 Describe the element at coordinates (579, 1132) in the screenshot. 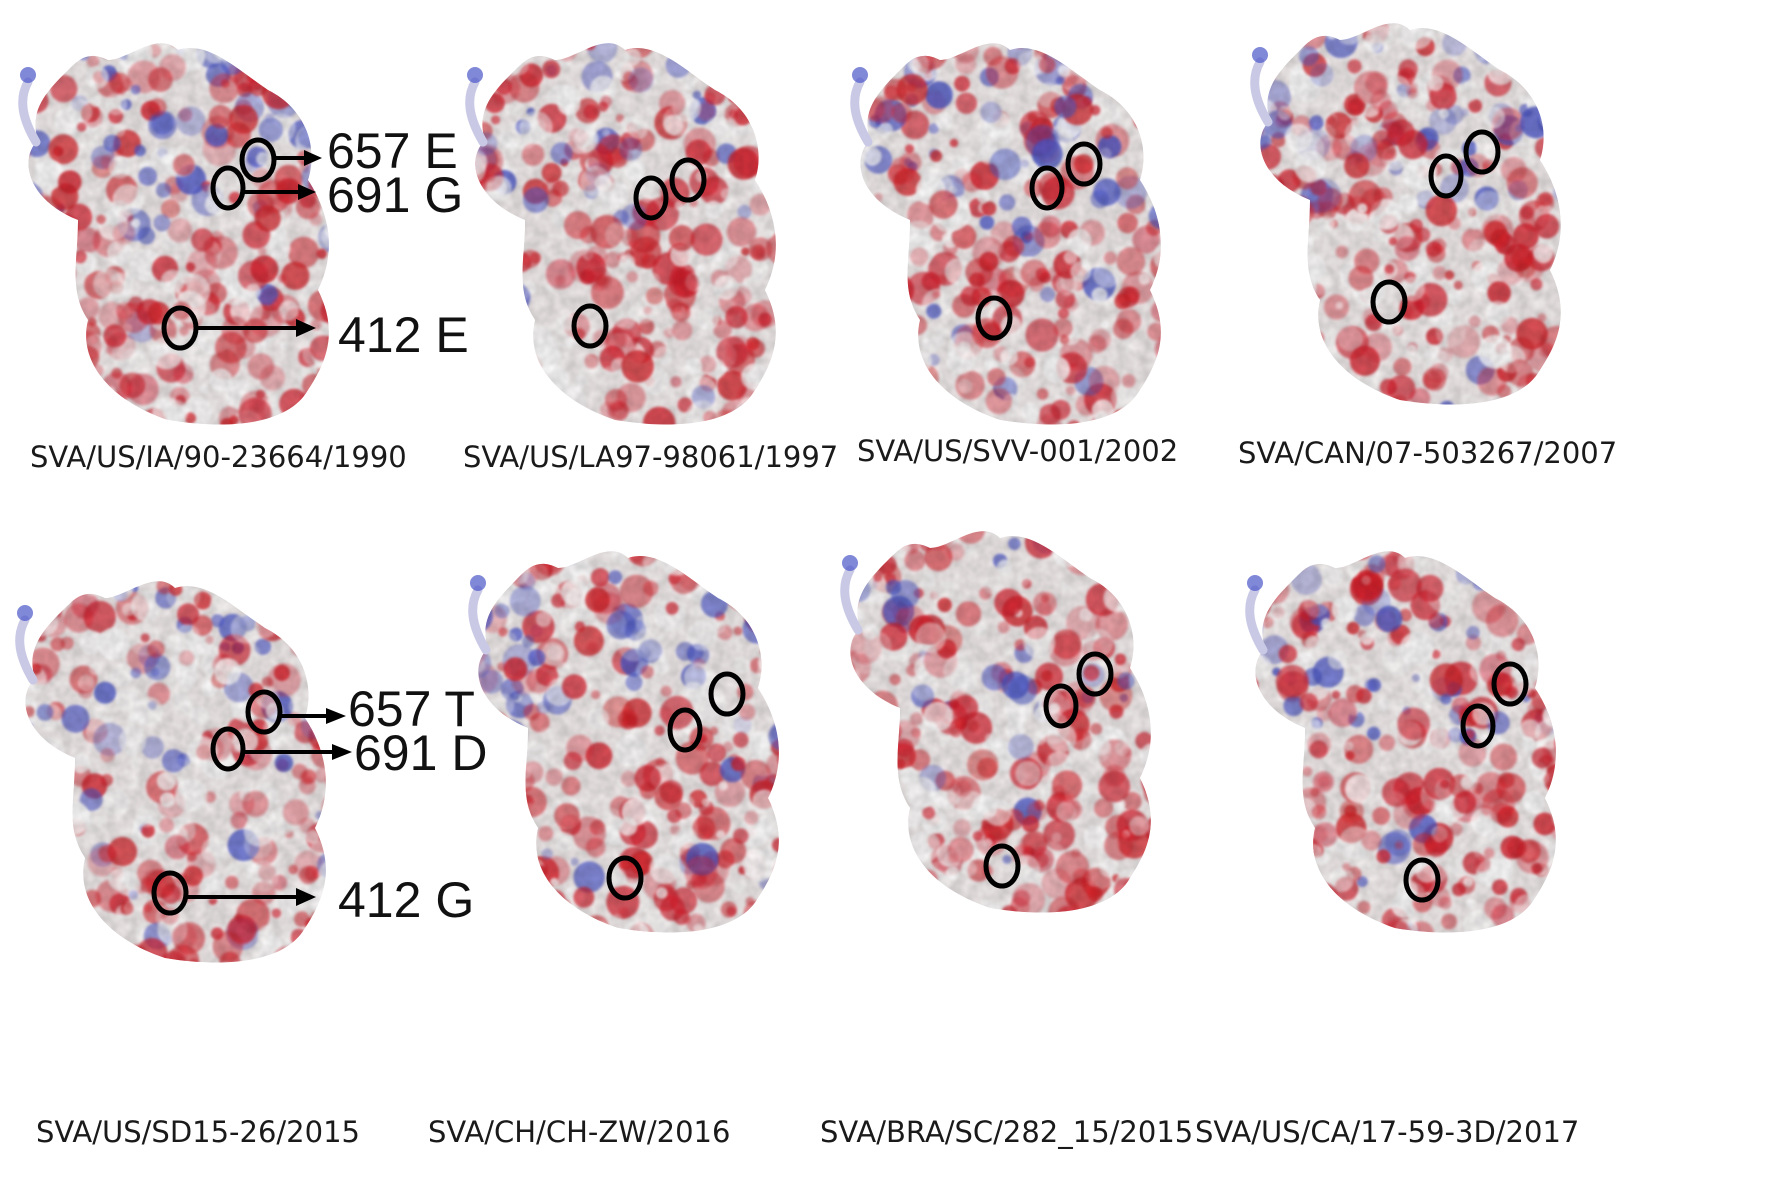

I see `caption-panel-6: SVA/CH/CH-ZW/2016` at that location.